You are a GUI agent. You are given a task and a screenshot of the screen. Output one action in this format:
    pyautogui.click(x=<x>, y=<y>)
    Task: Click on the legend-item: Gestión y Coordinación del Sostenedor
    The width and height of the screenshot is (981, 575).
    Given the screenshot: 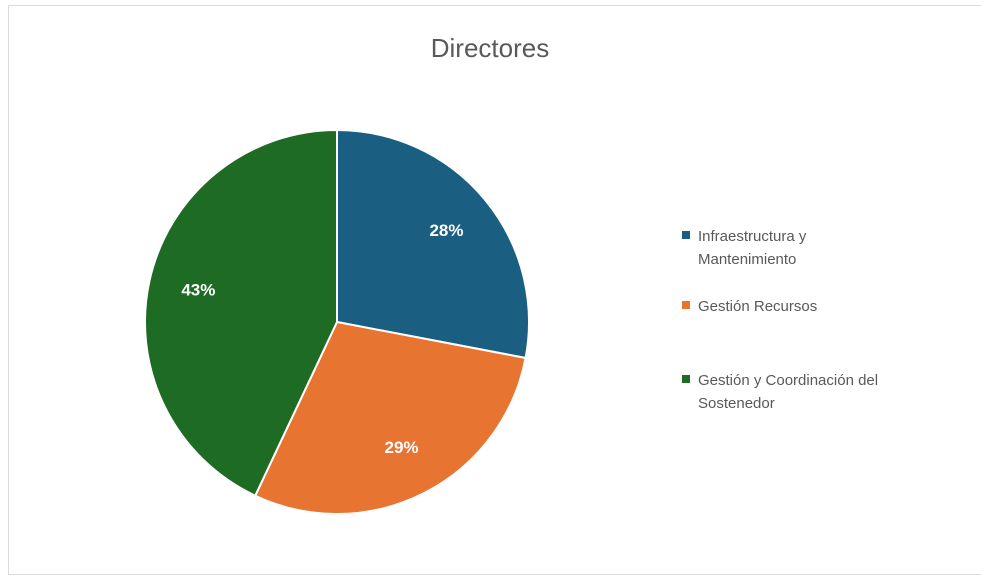 What is the action you would take?
    pyautogui.click(x=790, y=392)
    